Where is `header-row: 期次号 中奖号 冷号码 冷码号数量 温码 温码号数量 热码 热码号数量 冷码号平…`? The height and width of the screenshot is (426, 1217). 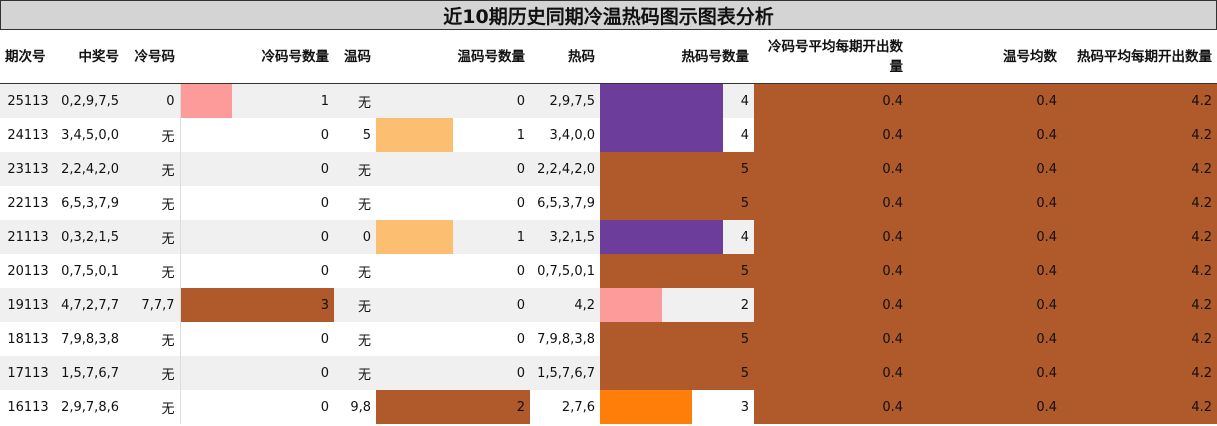
header-row: 期次号 中奖号 冷号码 冷码号数量 温码 温码号数量 热码 热码号数量 冷码号平… is located at coordinates (608, 57).